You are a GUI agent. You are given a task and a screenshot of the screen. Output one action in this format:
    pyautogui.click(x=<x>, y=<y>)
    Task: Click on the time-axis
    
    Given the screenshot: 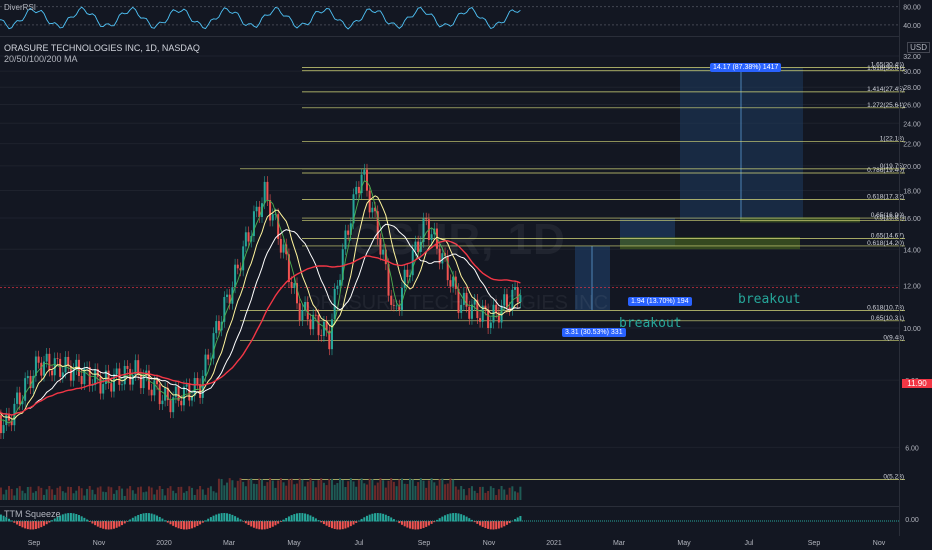 What is the action you would take?
    pyautogui.click(x=450, y=543)
    